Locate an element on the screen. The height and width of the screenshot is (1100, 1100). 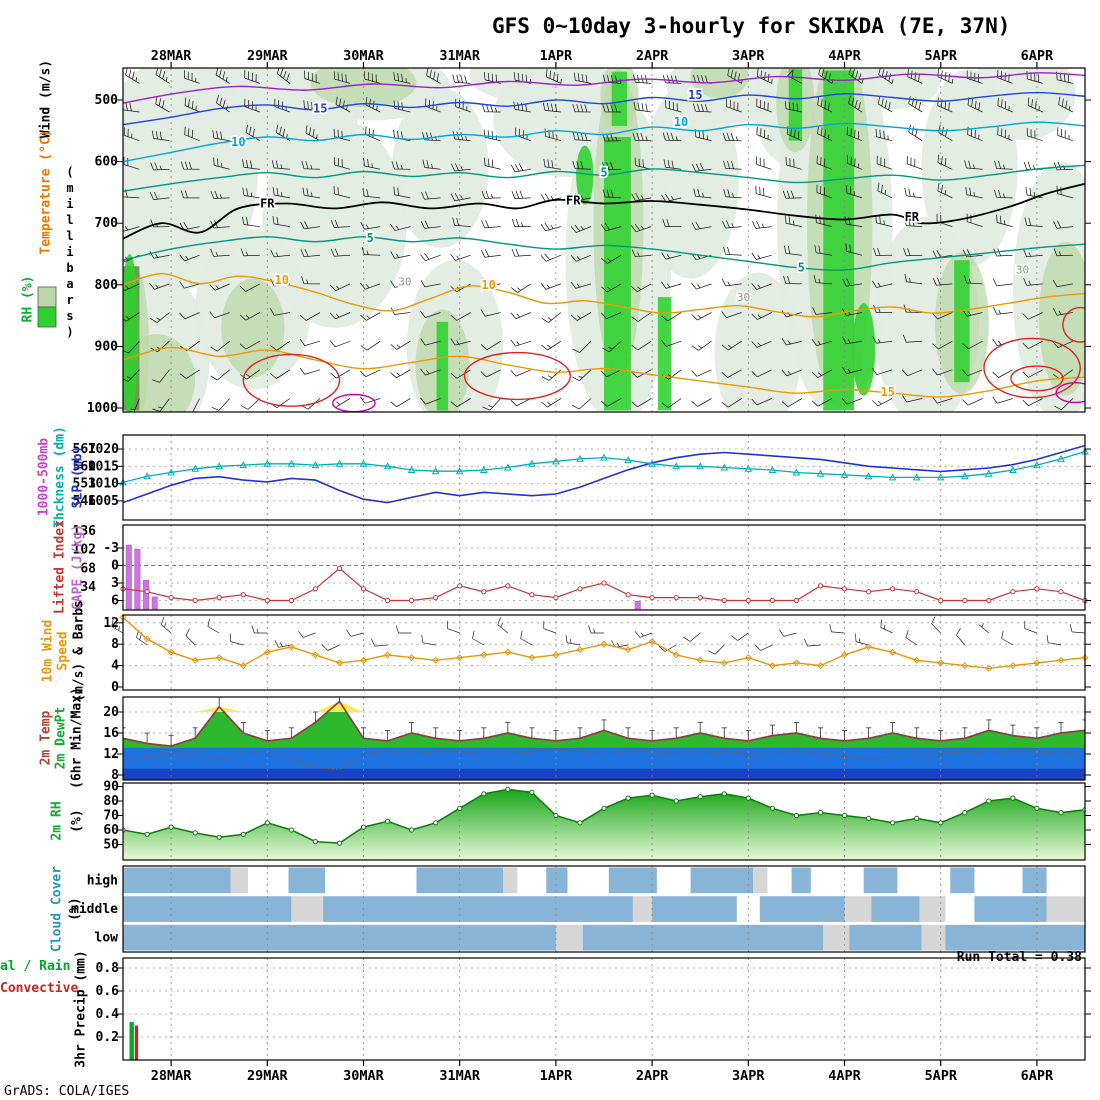
rh2m-label: 2m RH is located at coordinates (57, 821).